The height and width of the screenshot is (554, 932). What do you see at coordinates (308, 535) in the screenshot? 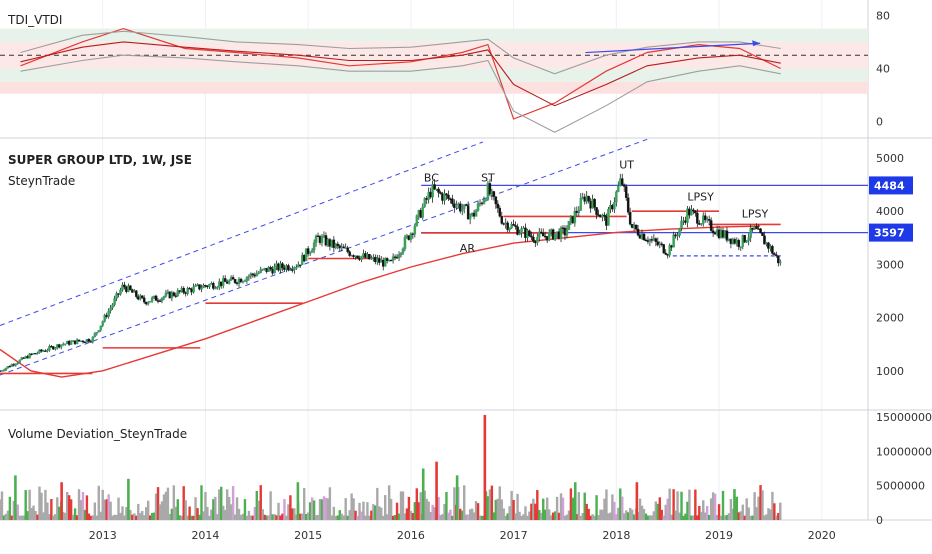
I see `x-tick-2015: 2015` at bounding box center [308, 535].